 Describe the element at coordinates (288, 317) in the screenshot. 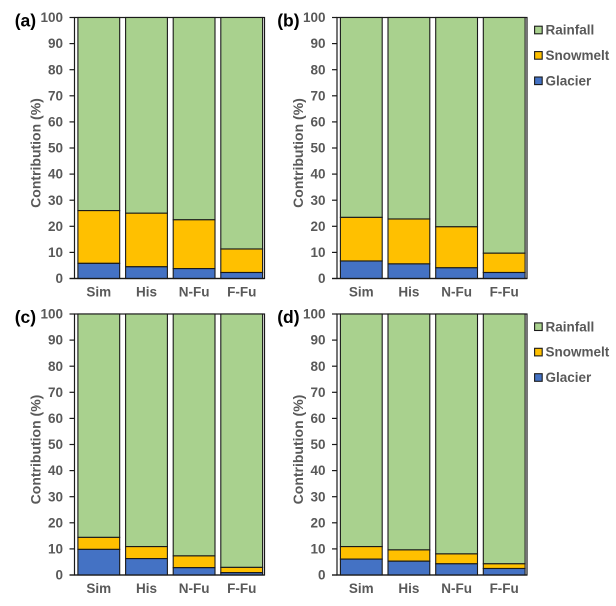

I see `svg-text: (d)` at that location.